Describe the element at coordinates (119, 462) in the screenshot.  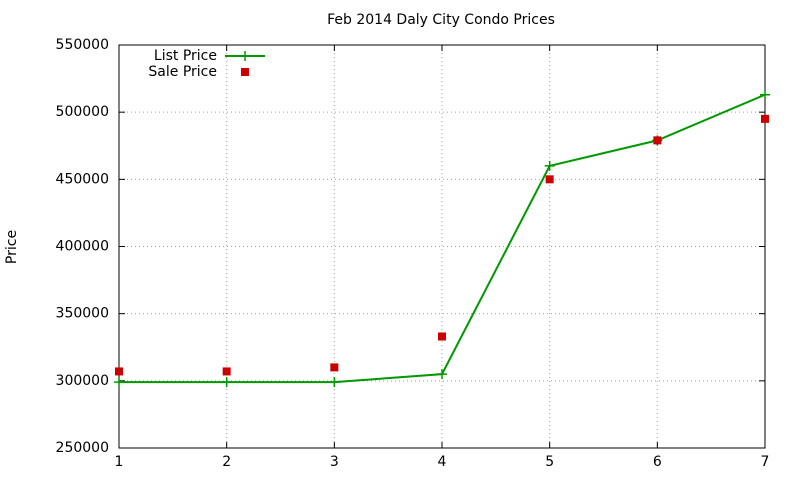
I see `x-tick-label: 1` at that location.